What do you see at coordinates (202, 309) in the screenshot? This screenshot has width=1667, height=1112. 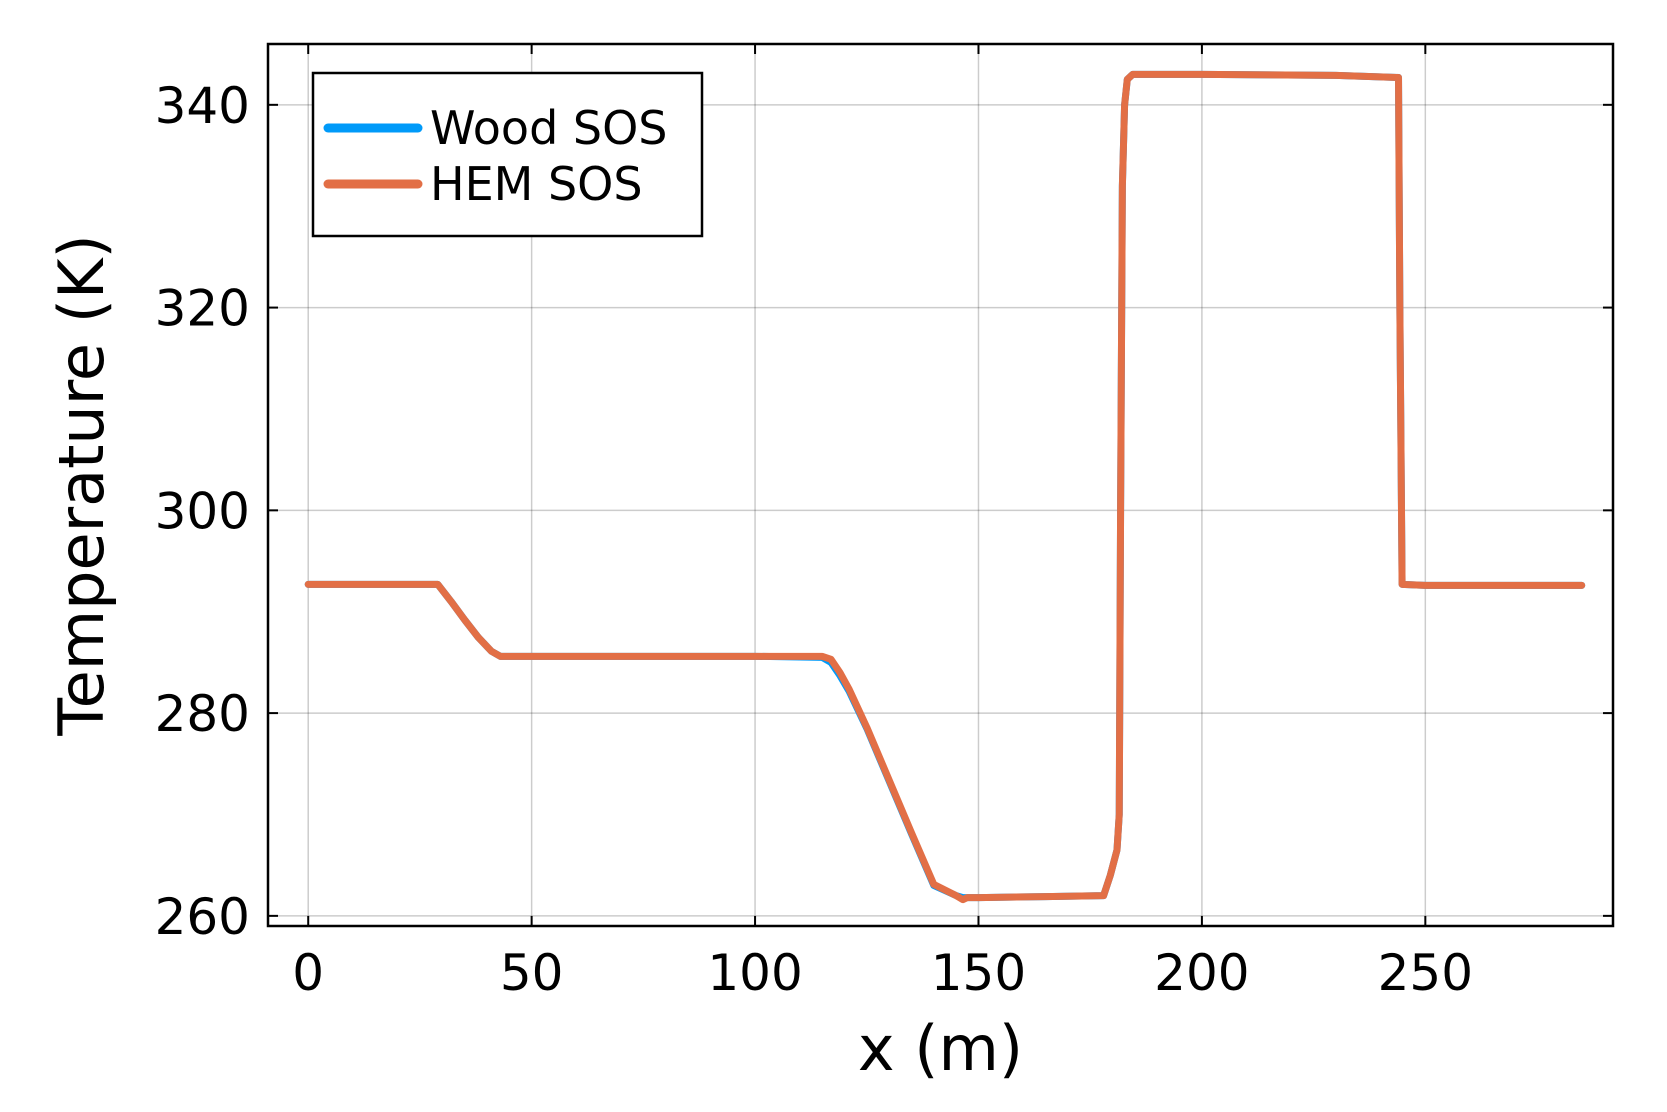 I see `y-tick-label: 320` at bounding box center [202, 309].